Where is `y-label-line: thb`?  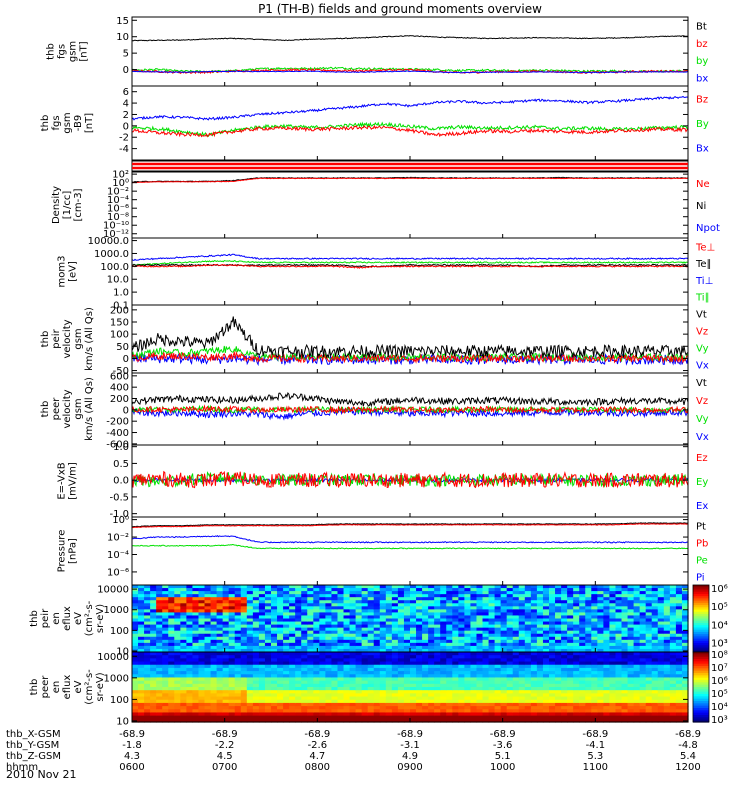 y-label-line: thb is located at coordinates (34, 687).